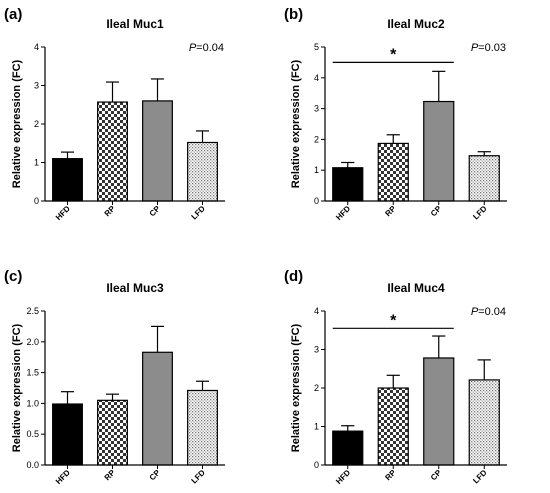 The height and width of the screenshot is (493, 550). Describe the element at coordinates (416, 24) in the screenshot. I see `chart-title: Ileal Muc2` at that location.